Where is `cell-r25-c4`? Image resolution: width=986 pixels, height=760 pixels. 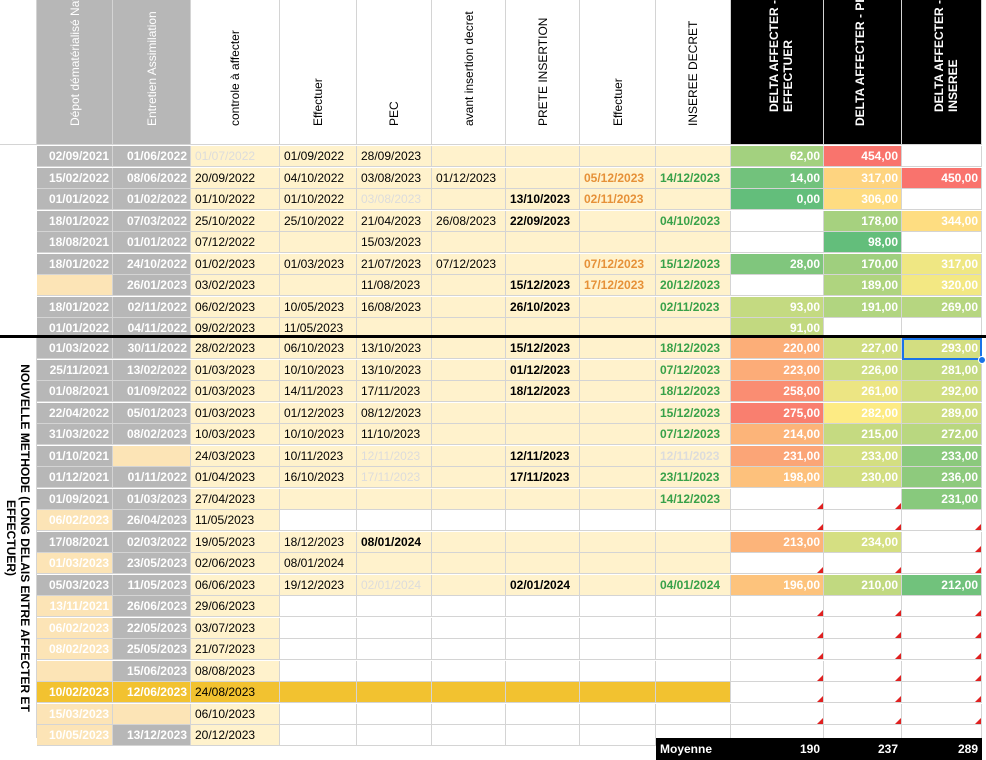 cell-r25-c4 is located at coordinates (318, 671).